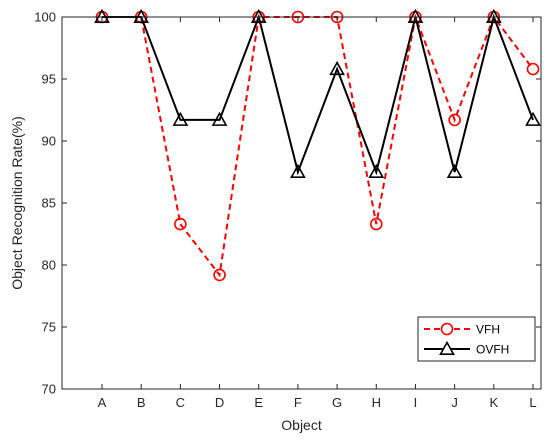 The width and height of the screenshot is (550, 441). I want to click on point-ovfh-f, so click(298, 170).